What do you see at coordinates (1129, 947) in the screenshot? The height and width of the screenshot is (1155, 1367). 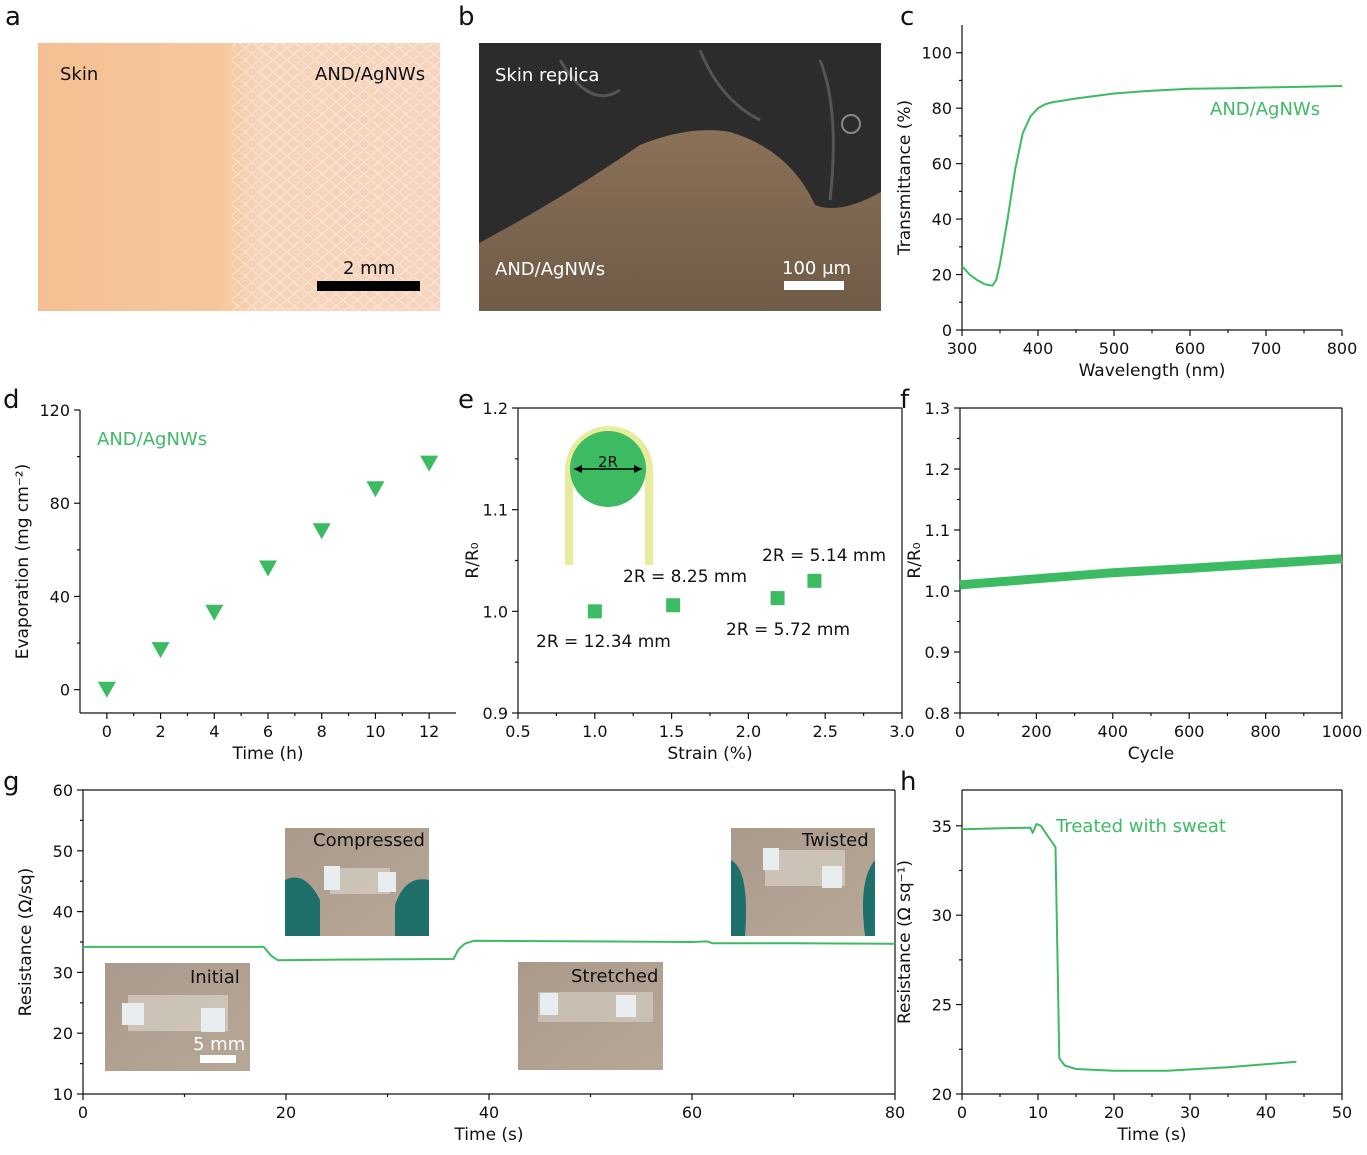 I see `series-line-h` at bounding box center [1129, 947].